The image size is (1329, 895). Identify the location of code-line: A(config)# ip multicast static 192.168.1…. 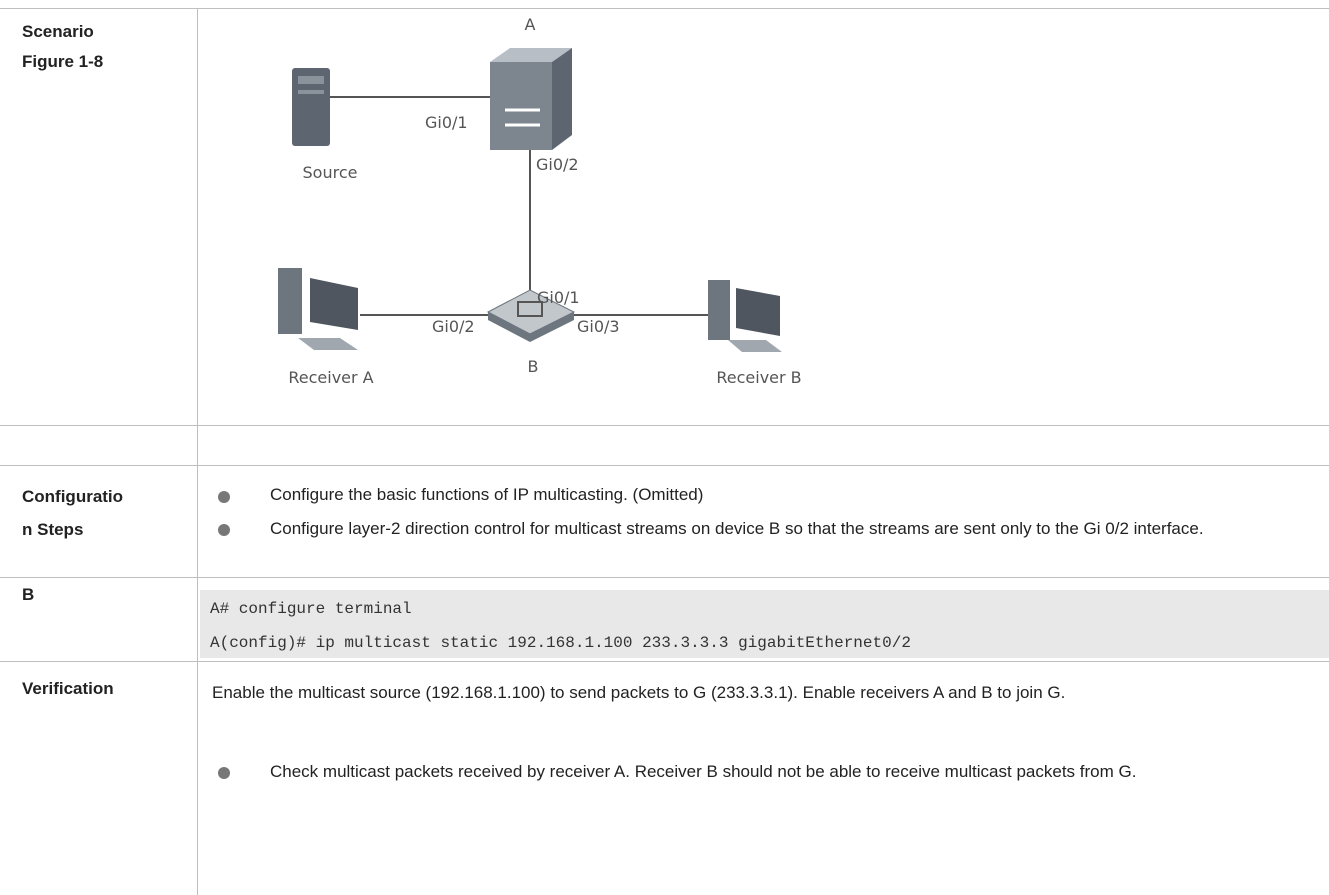
(560, 643).